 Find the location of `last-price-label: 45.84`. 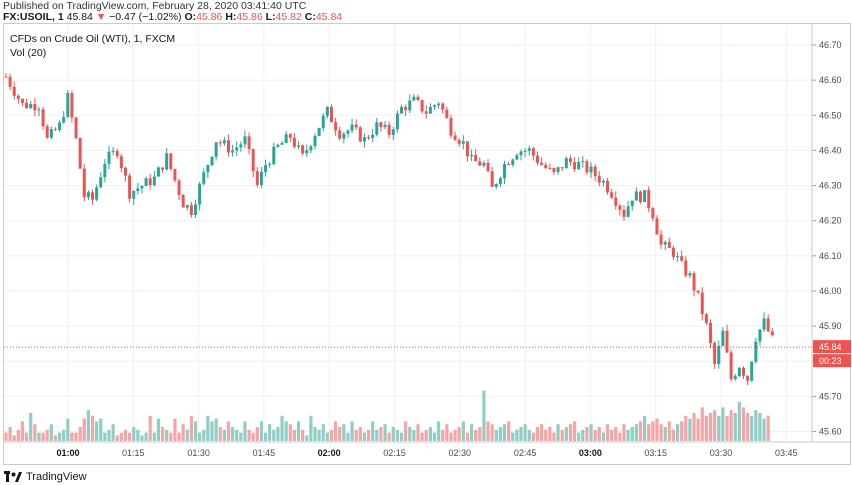

last-price-label: 45.84 is located at coordinates (830, 347).